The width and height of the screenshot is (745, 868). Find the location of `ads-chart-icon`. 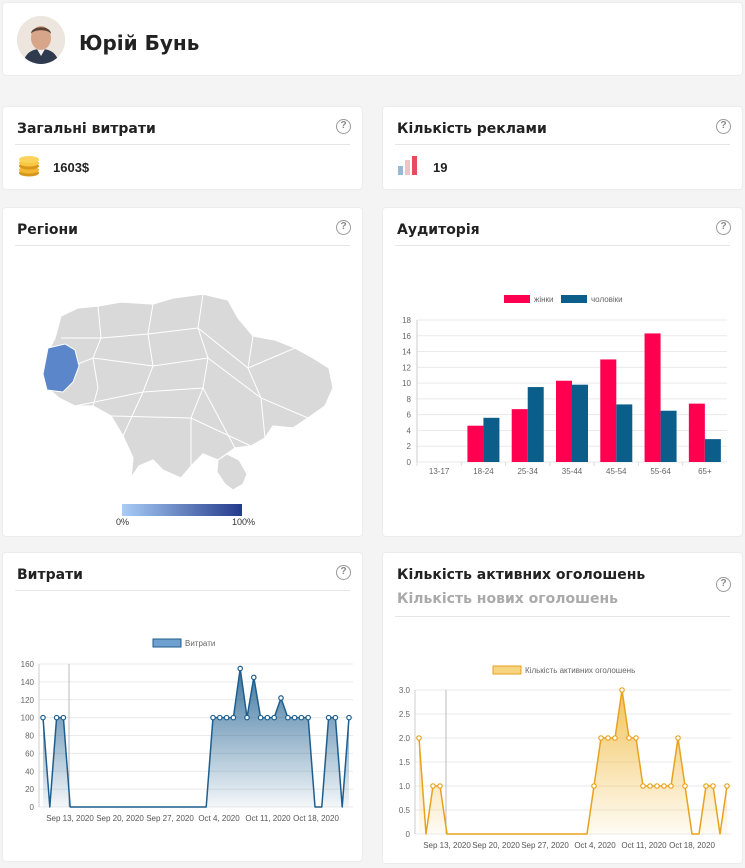

ads-chart-icon is located at coordinates (408, 167).